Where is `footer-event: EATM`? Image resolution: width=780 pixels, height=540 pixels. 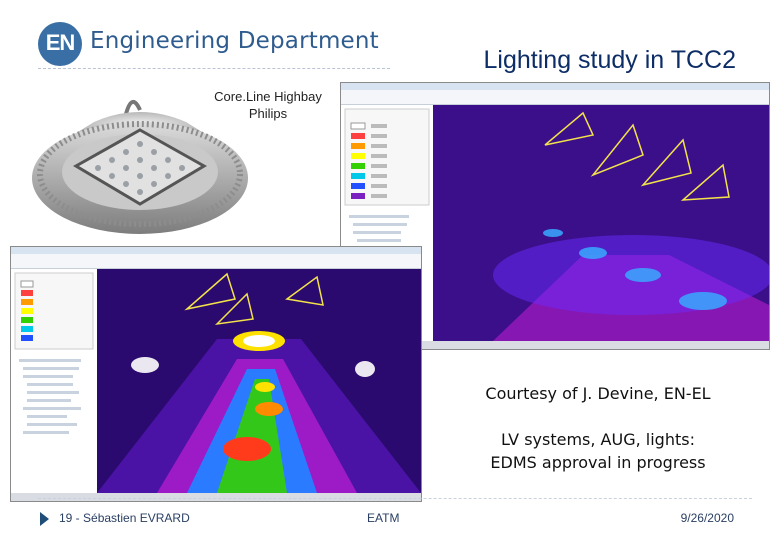 footer-event: EATM is located at coordinates (383, 518).